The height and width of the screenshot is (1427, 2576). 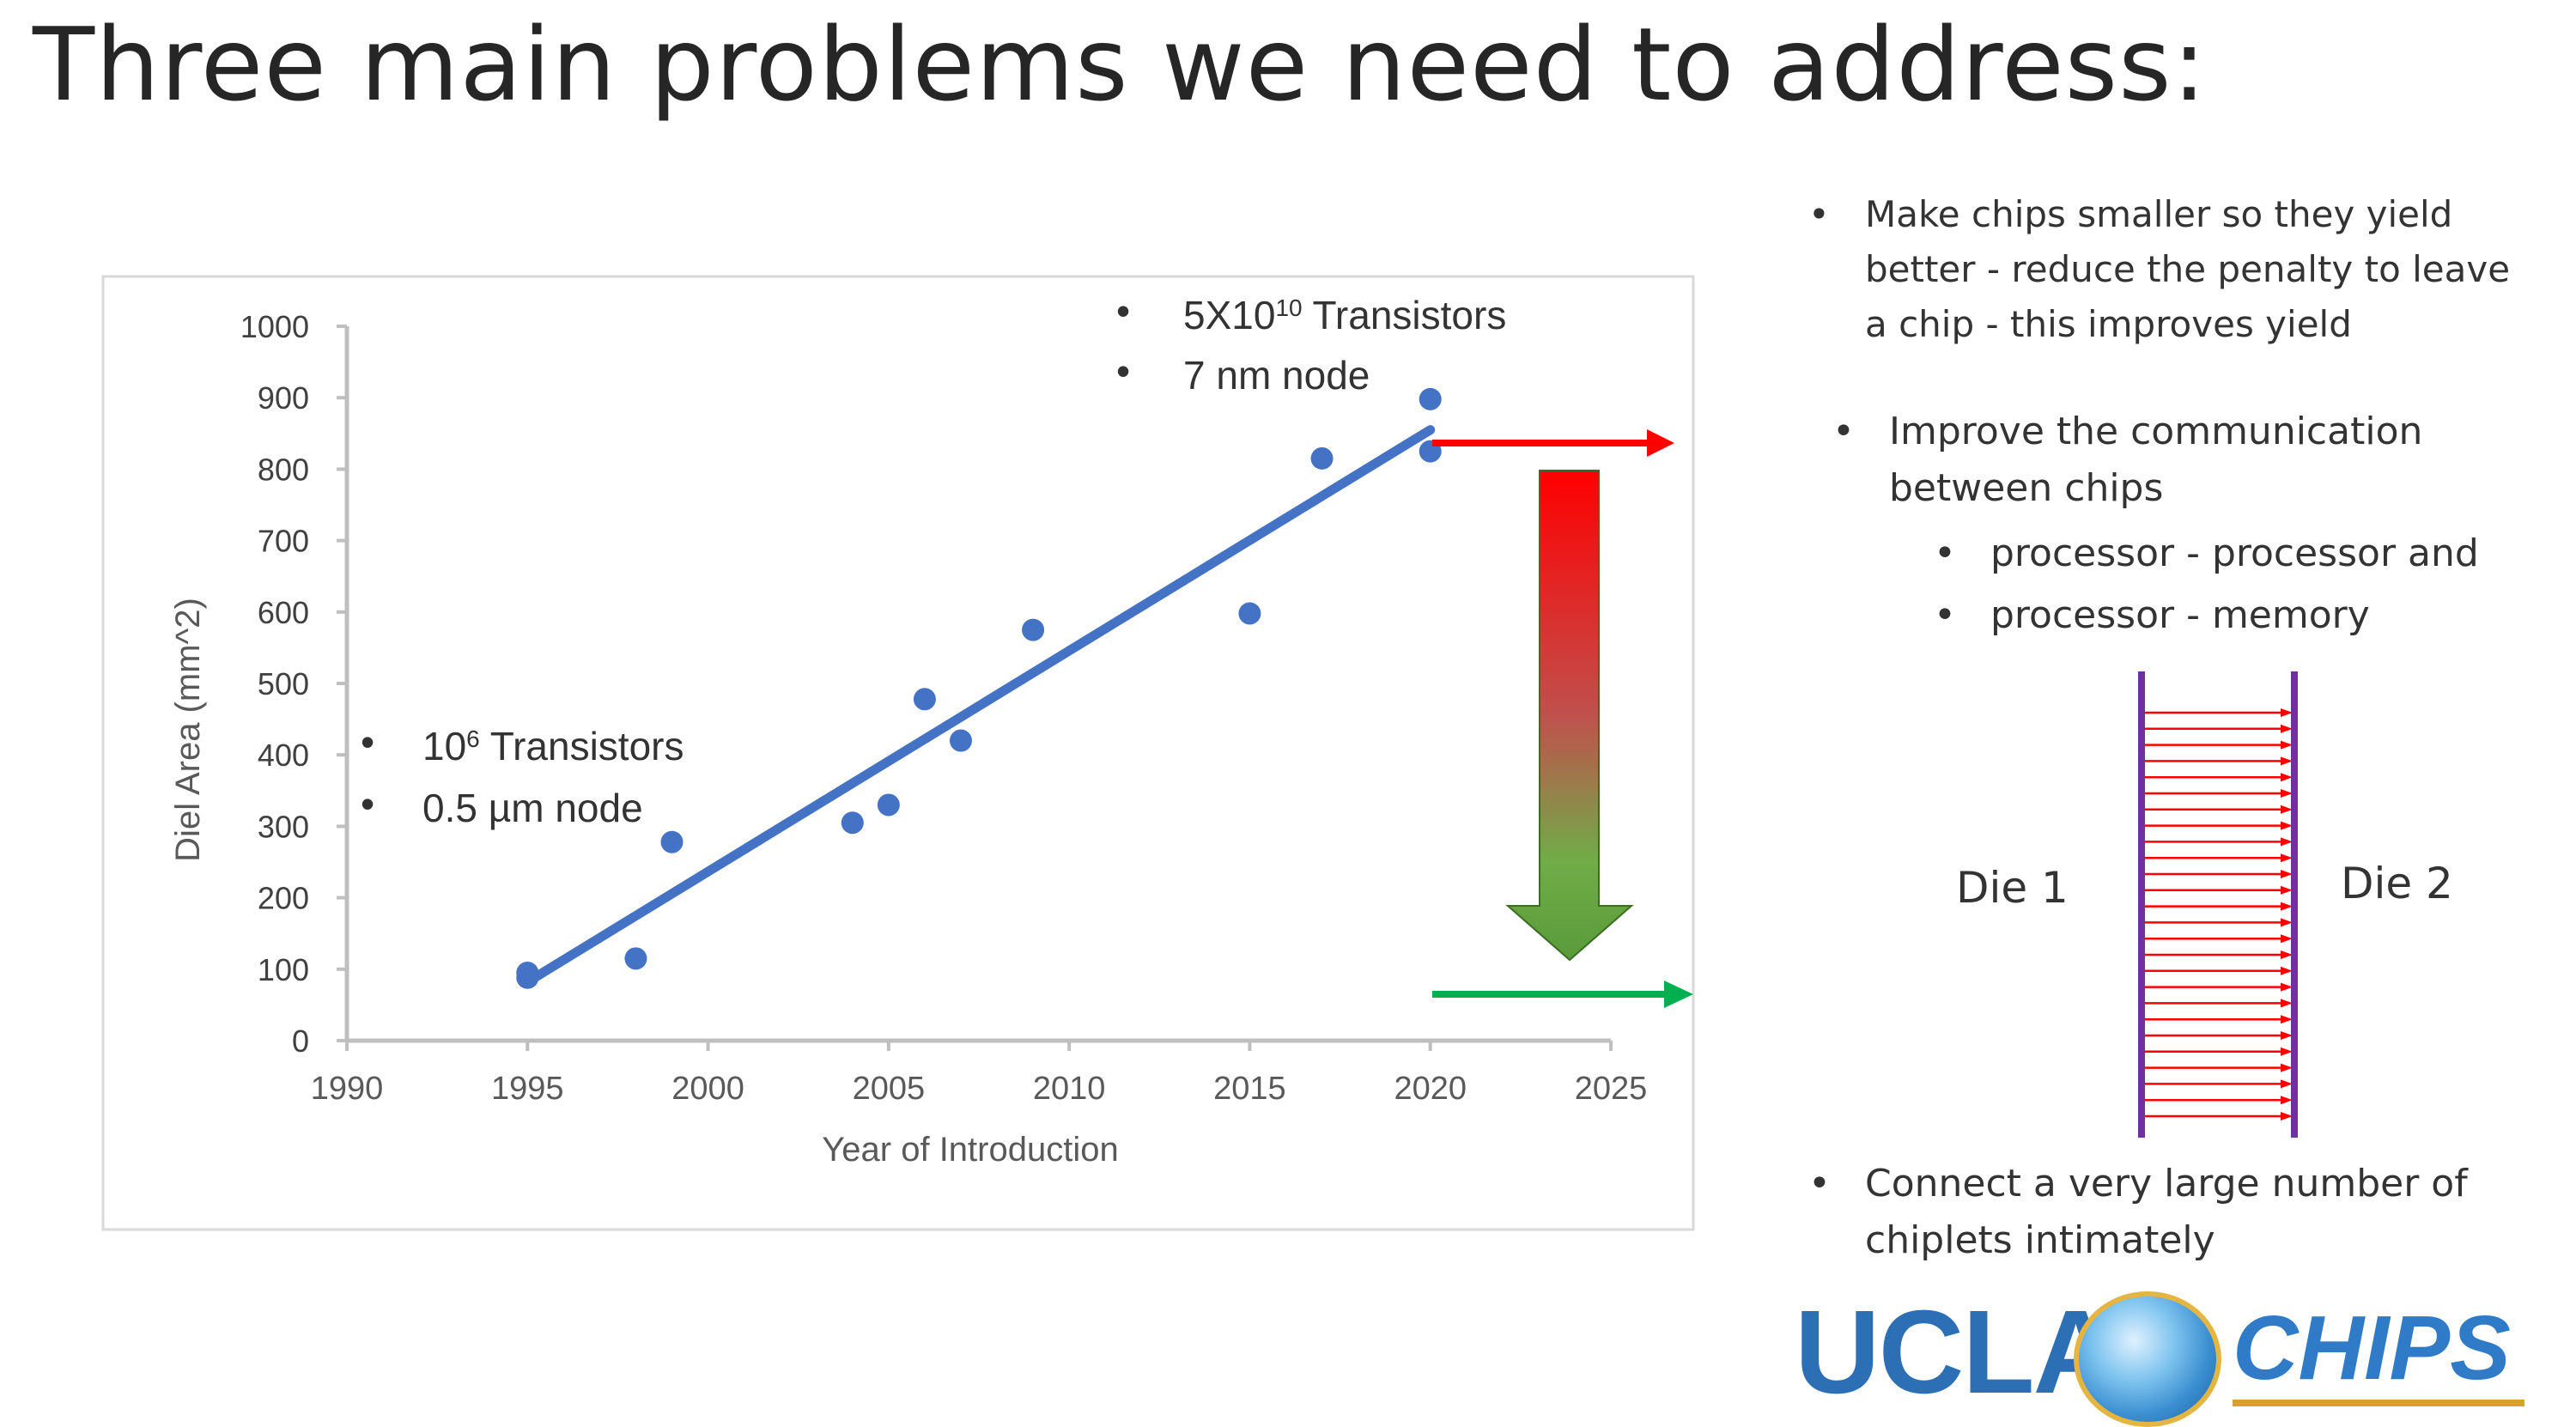 I want to click on ucla-chips-logo: UCLA CHIPS, so click(x=2164, y=1356).